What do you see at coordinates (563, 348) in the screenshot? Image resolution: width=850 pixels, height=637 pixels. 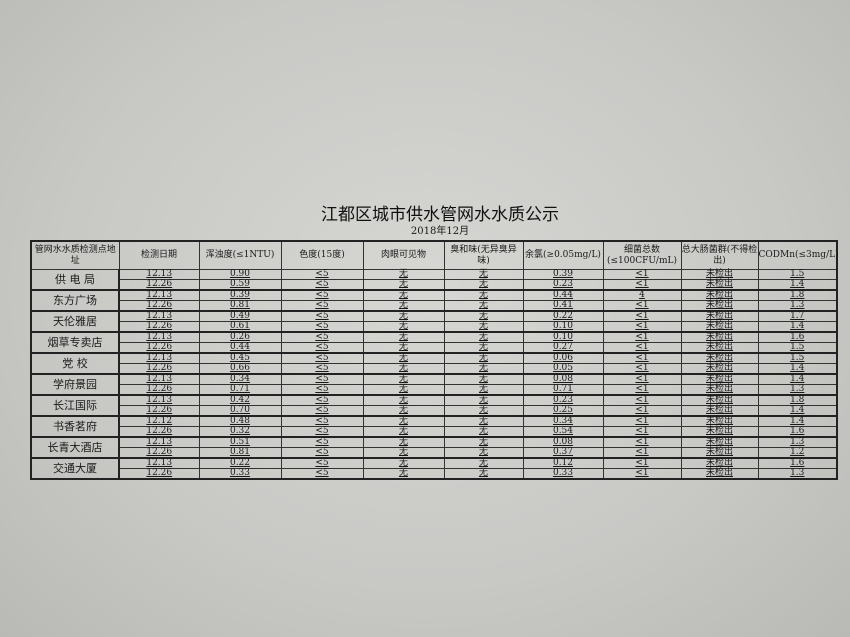 I see `table-cell: 0.27` at bounding box center [563, 348].